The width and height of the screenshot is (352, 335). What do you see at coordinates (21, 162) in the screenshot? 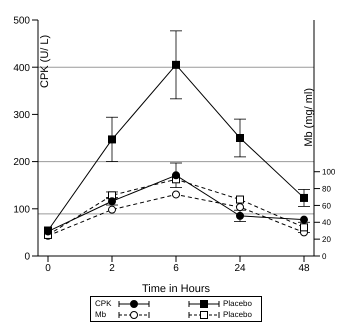
I see `y-tick-label: 200` at bounding box center [21, 162].